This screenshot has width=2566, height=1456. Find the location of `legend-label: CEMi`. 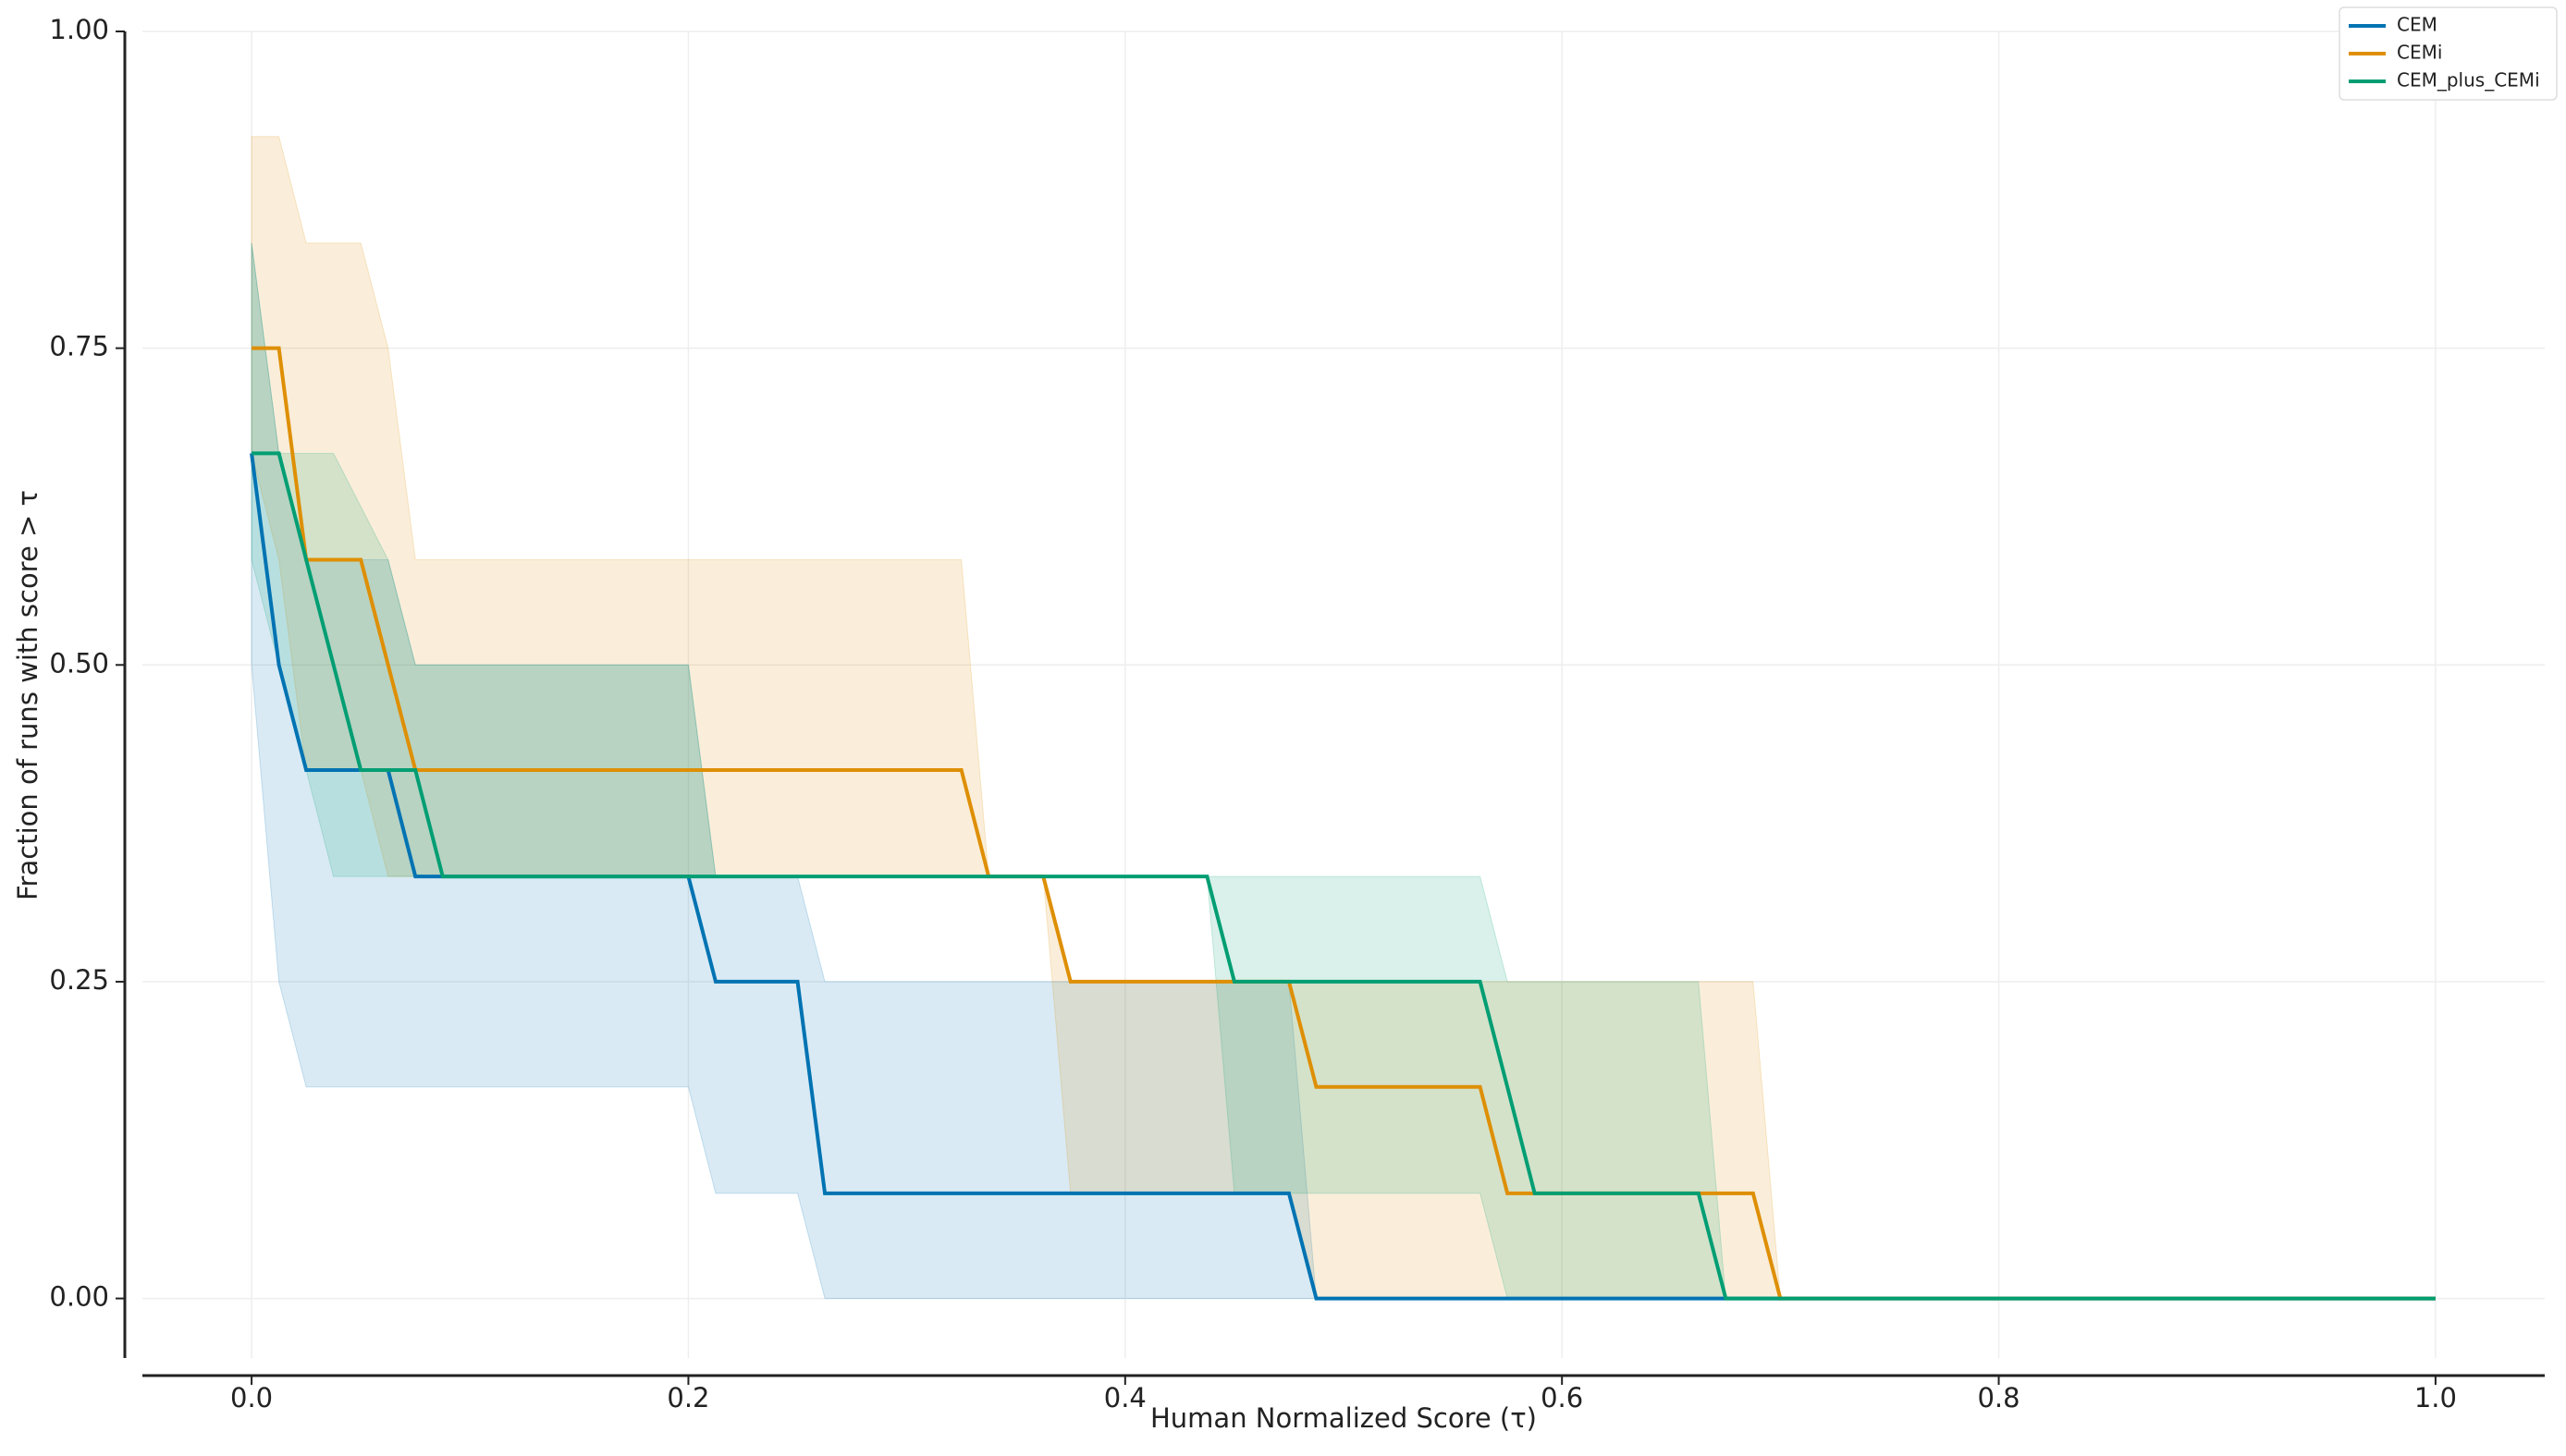

legend-label: CEMi is located at coordinates (2419, 53).